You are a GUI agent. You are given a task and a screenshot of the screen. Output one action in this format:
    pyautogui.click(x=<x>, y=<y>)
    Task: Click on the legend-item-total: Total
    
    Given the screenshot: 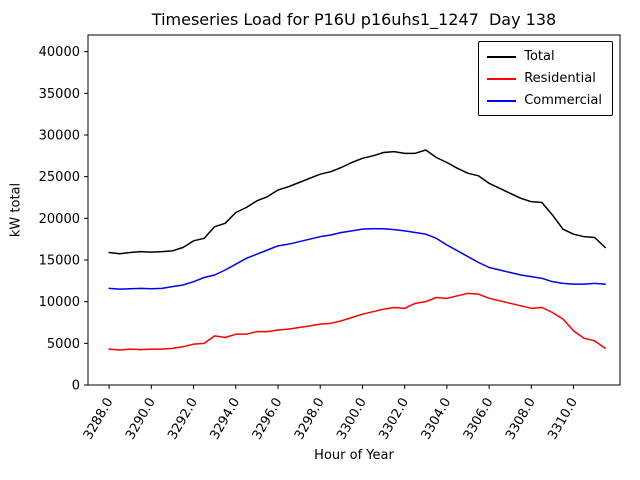 What is the action you would take?
    pyautogui.click(x=544, y=56)
    